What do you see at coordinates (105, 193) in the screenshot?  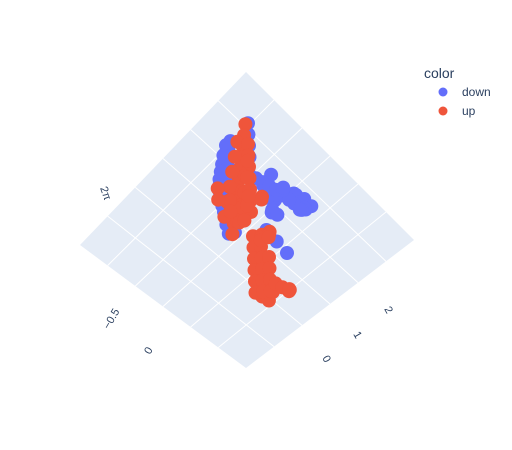 I see `z-tick-label: 2π` at bounding box center [105, 193].